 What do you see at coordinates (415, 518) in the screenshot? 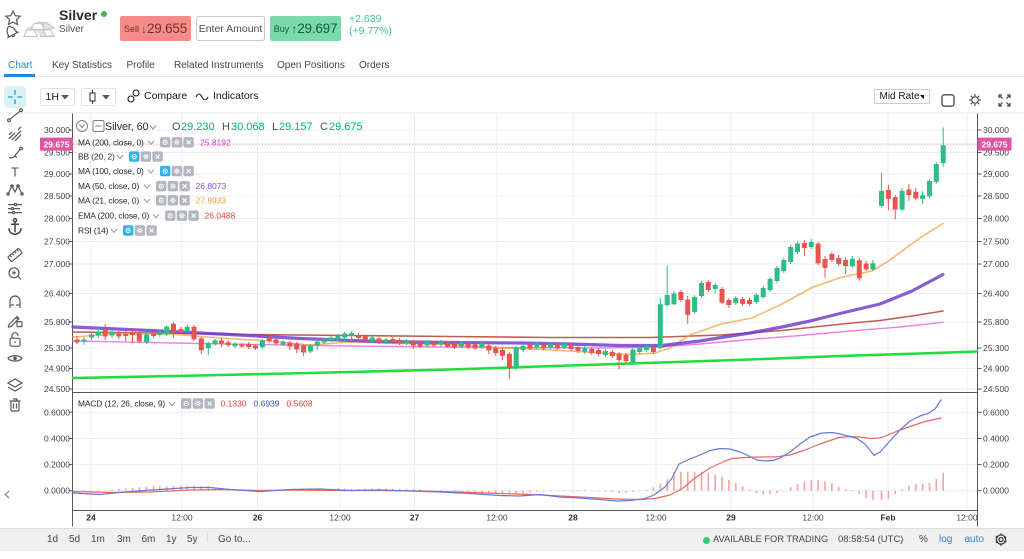
I see `svg-text: 27` at bounding box center [415, 518].